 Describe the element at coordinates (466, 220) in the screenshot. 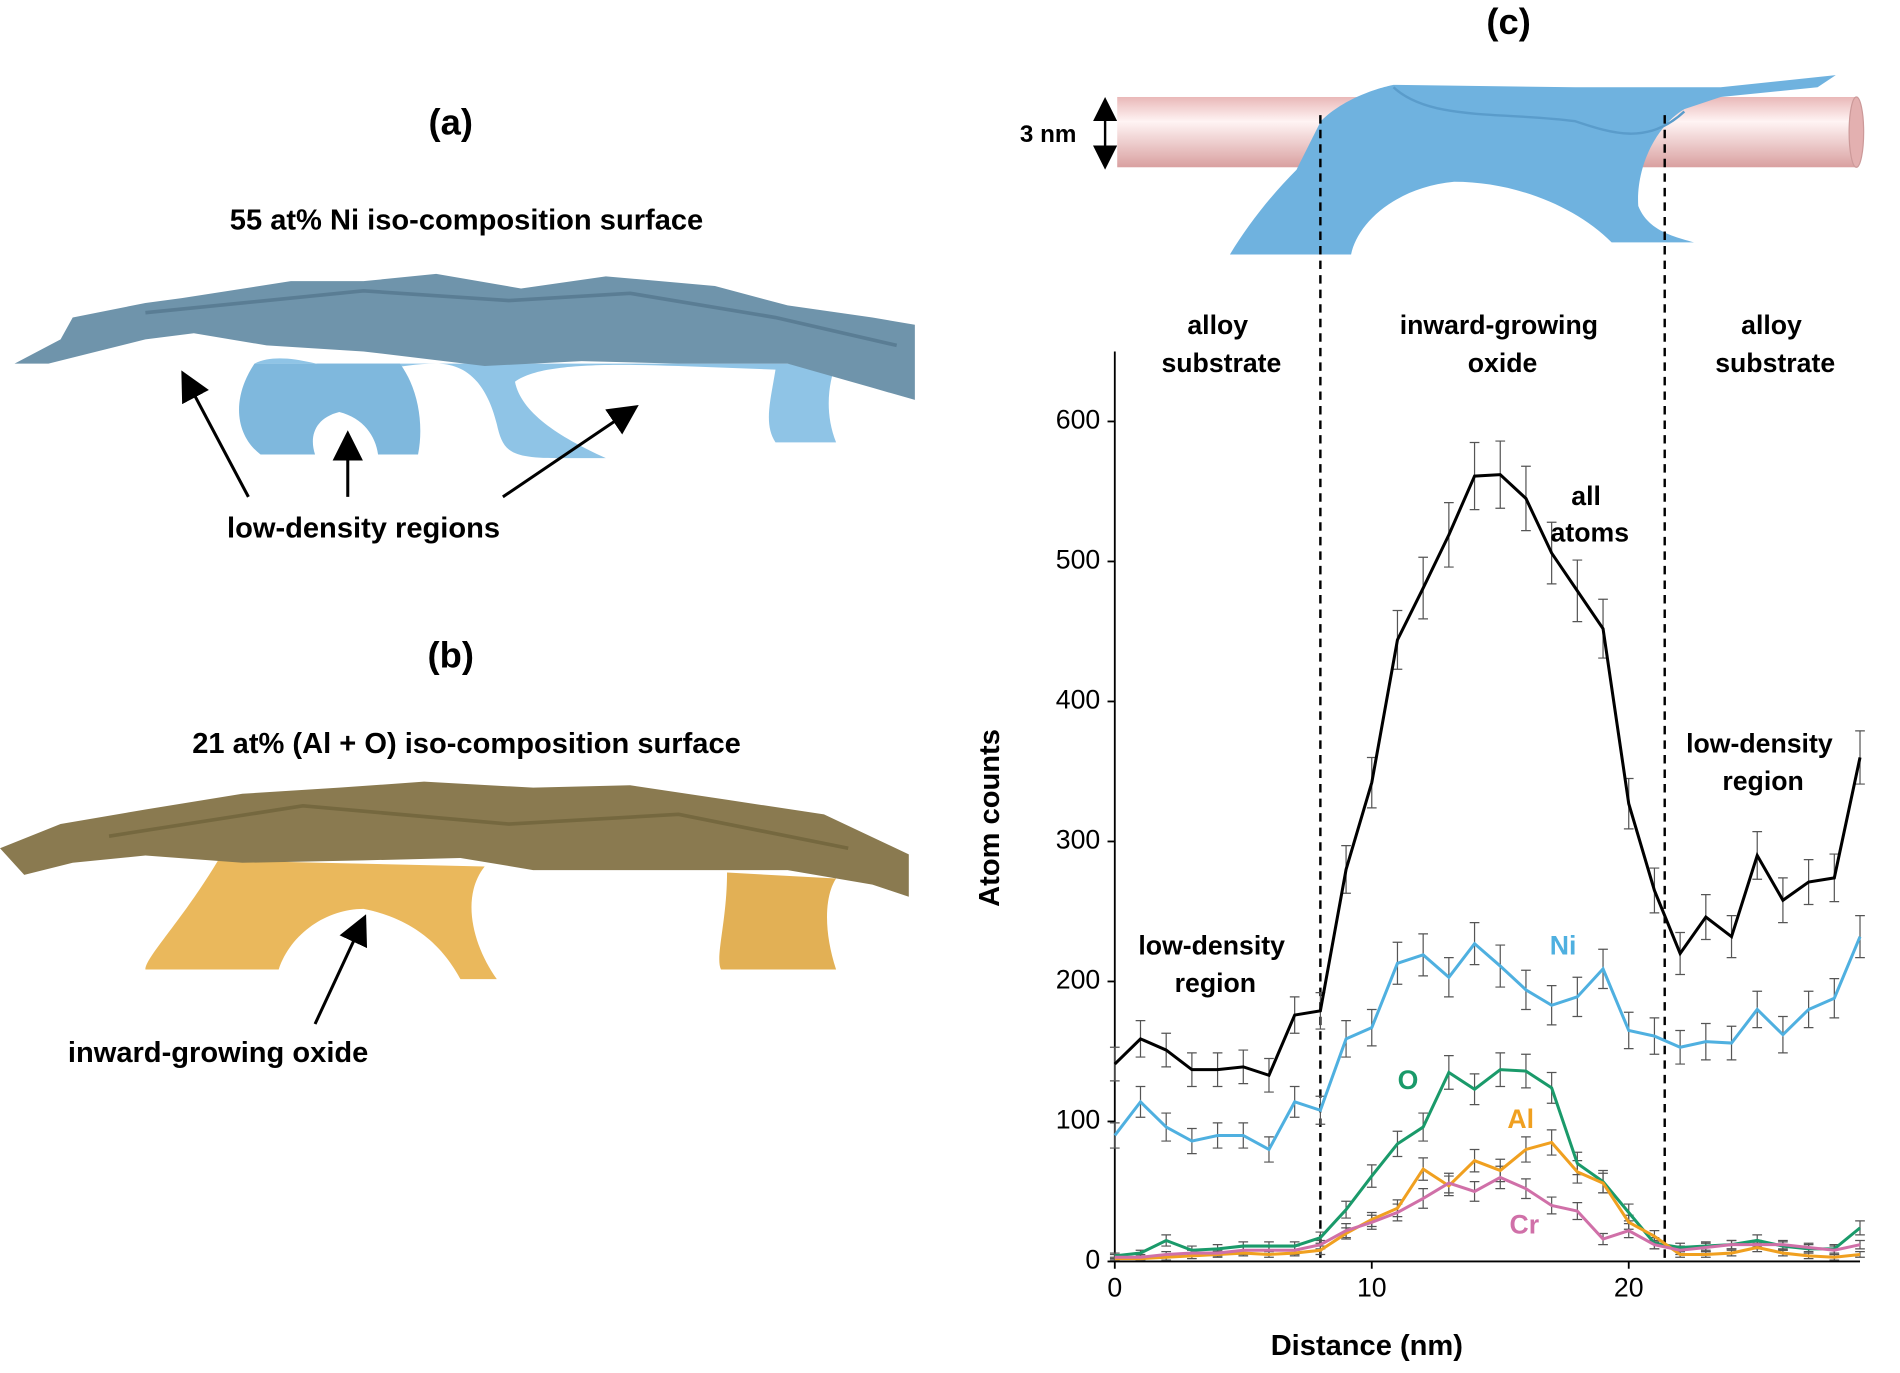

I see `panel-title: 55 at% Ni iso-composition surface` at that location.